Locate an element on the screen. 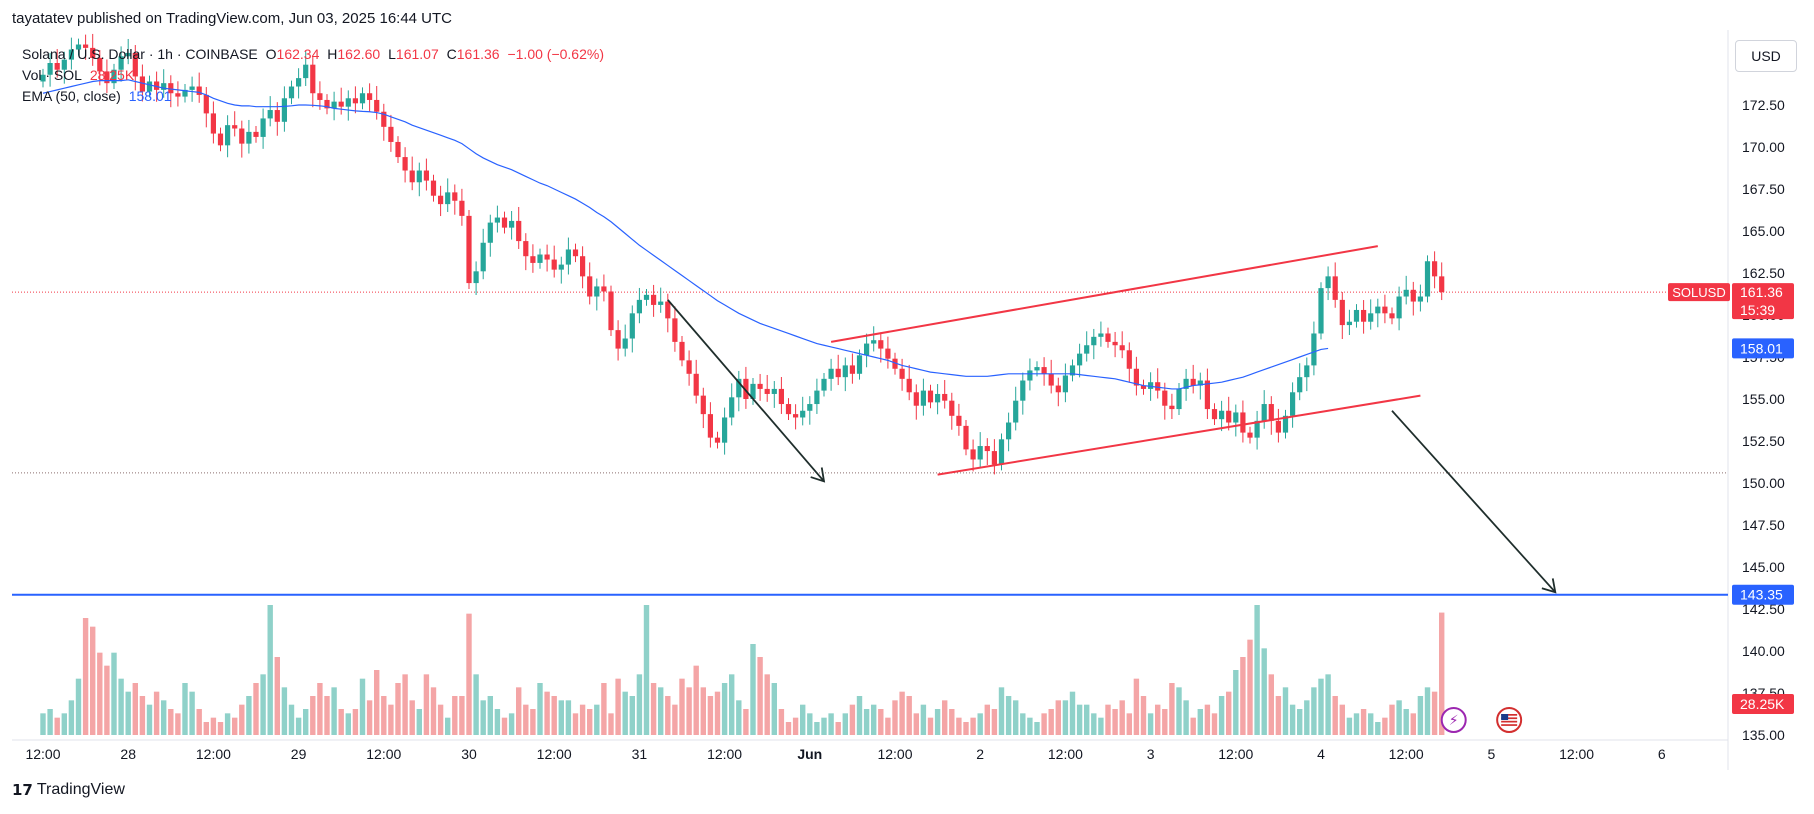 This screenshot has width=1814, height=814. legend-symbol: Solana / U.S. Dollar · 1h · COINBASE is located at coordinates (140, 54).